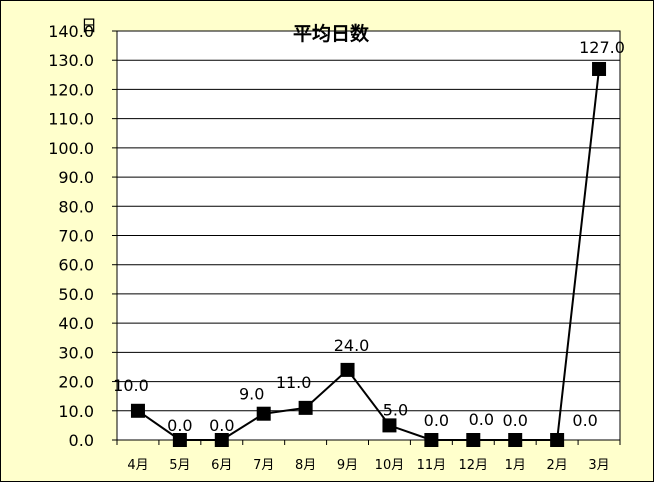  Describe the element at coordinates (556, 465) in the screenshot. I see `x-tick-label: 2月` at that location.